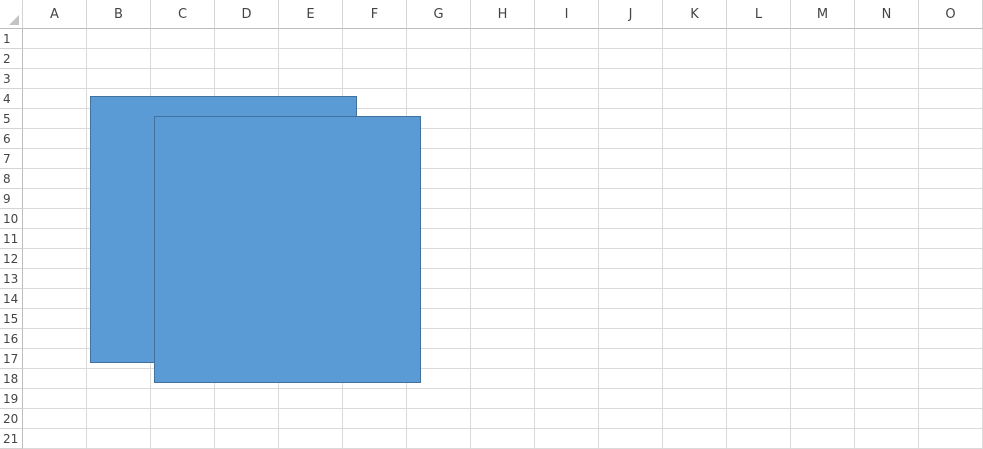  I want to click on row-header-13: 13, so click(11, 279).